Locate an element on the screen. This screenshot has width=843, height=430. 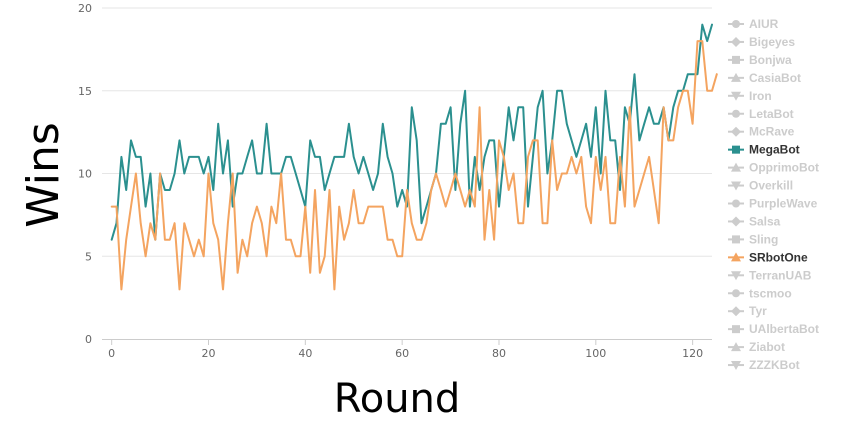
legend-item-megabot: MegaBot is located at coordinates (764, 150).